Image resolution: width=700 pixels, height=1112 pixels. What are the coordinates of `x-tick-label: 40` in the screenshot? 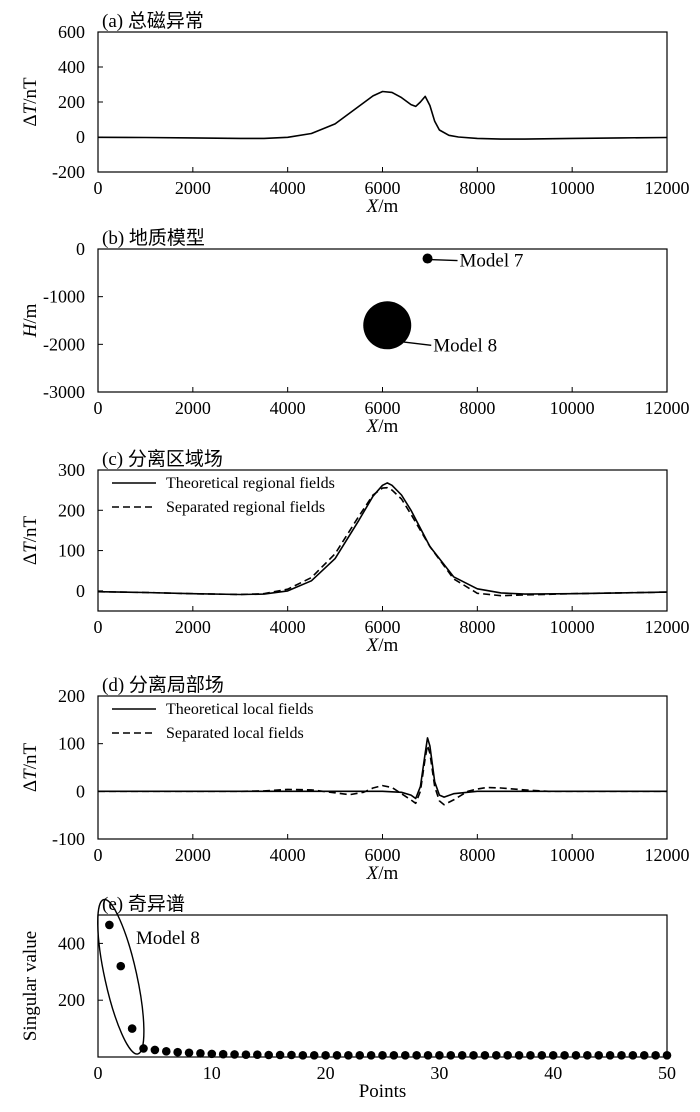 It's located at (553, 1073).